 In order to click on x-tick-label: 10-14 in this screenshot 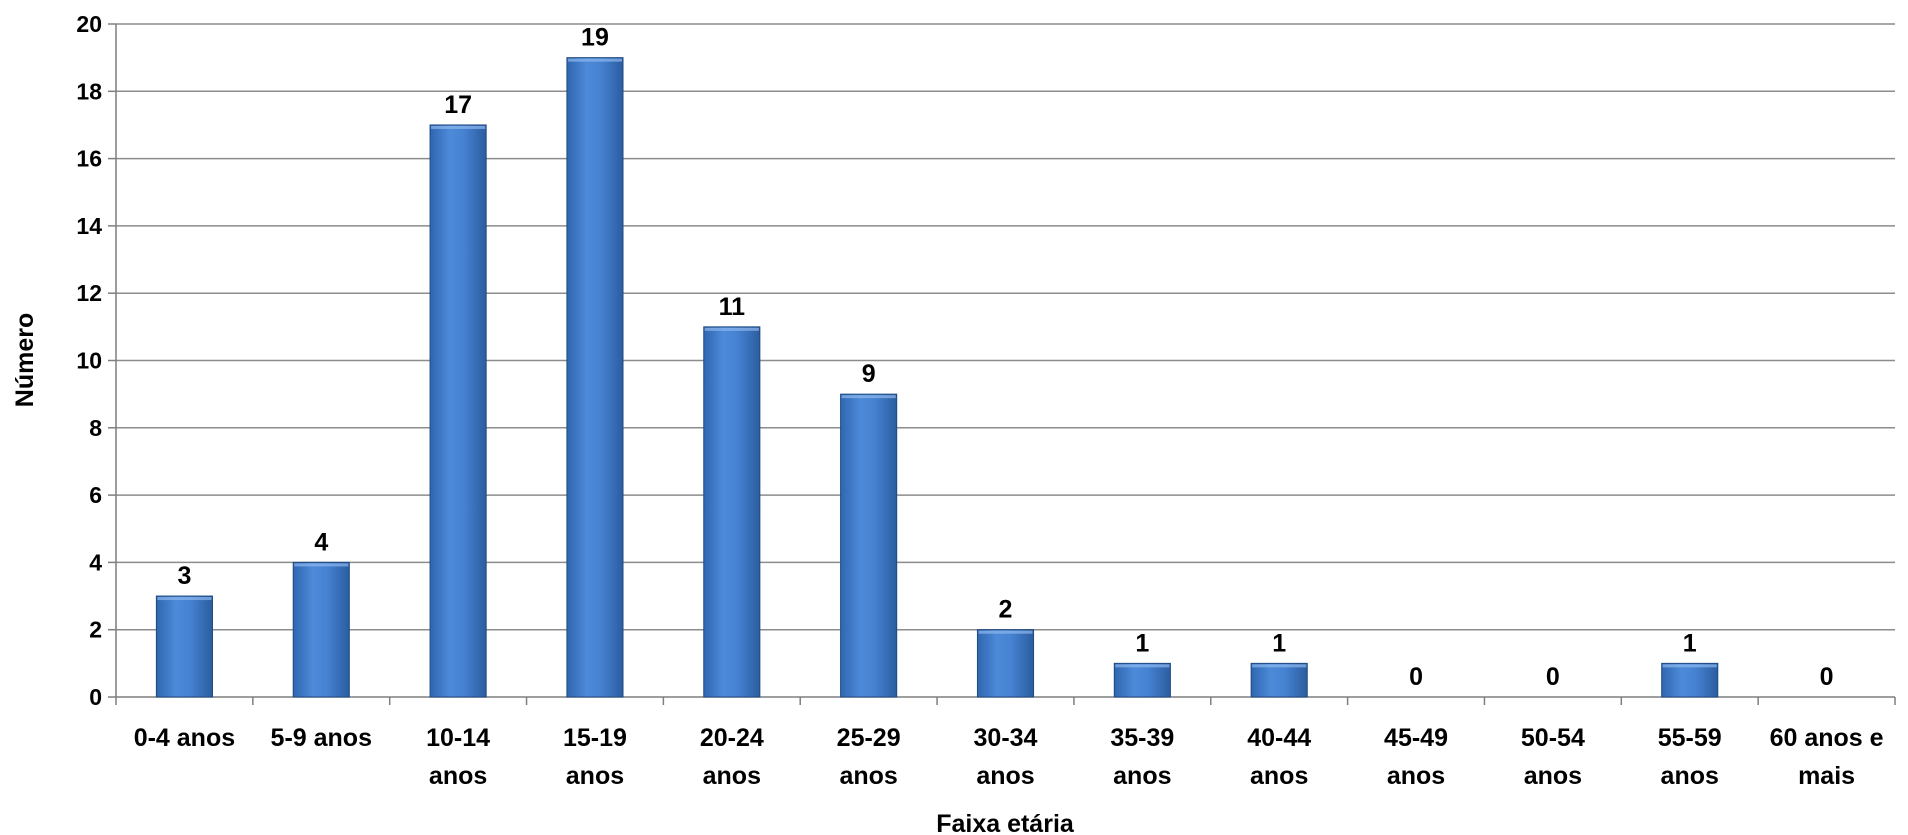, I will do `click(458, 738)`.